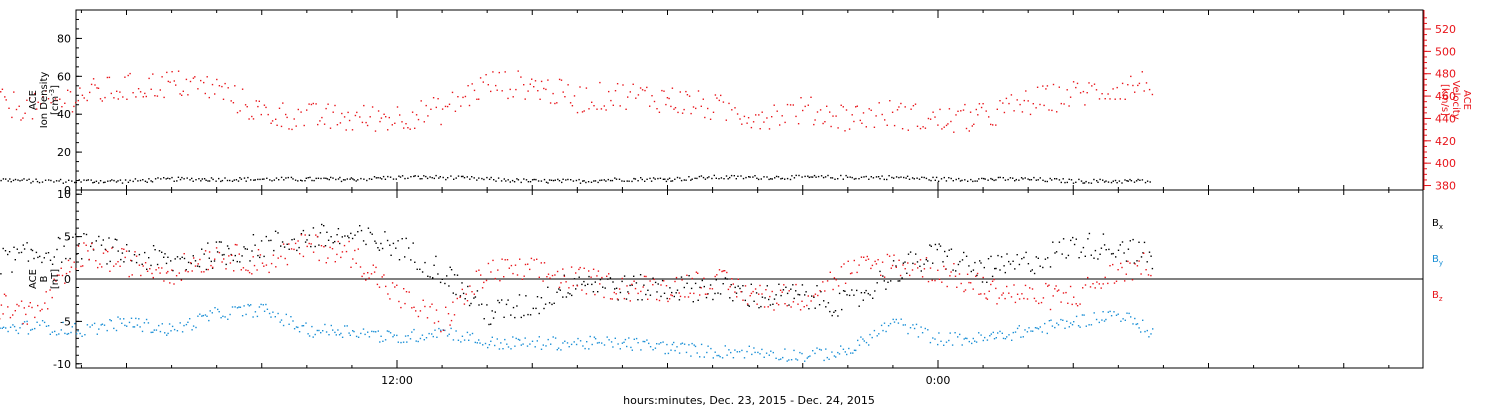 This screenshot has width=1500, height=410. Describe the element at coordinates (938, 380) in the screenshot. I see `x-tick-label: 0:00` at that location.